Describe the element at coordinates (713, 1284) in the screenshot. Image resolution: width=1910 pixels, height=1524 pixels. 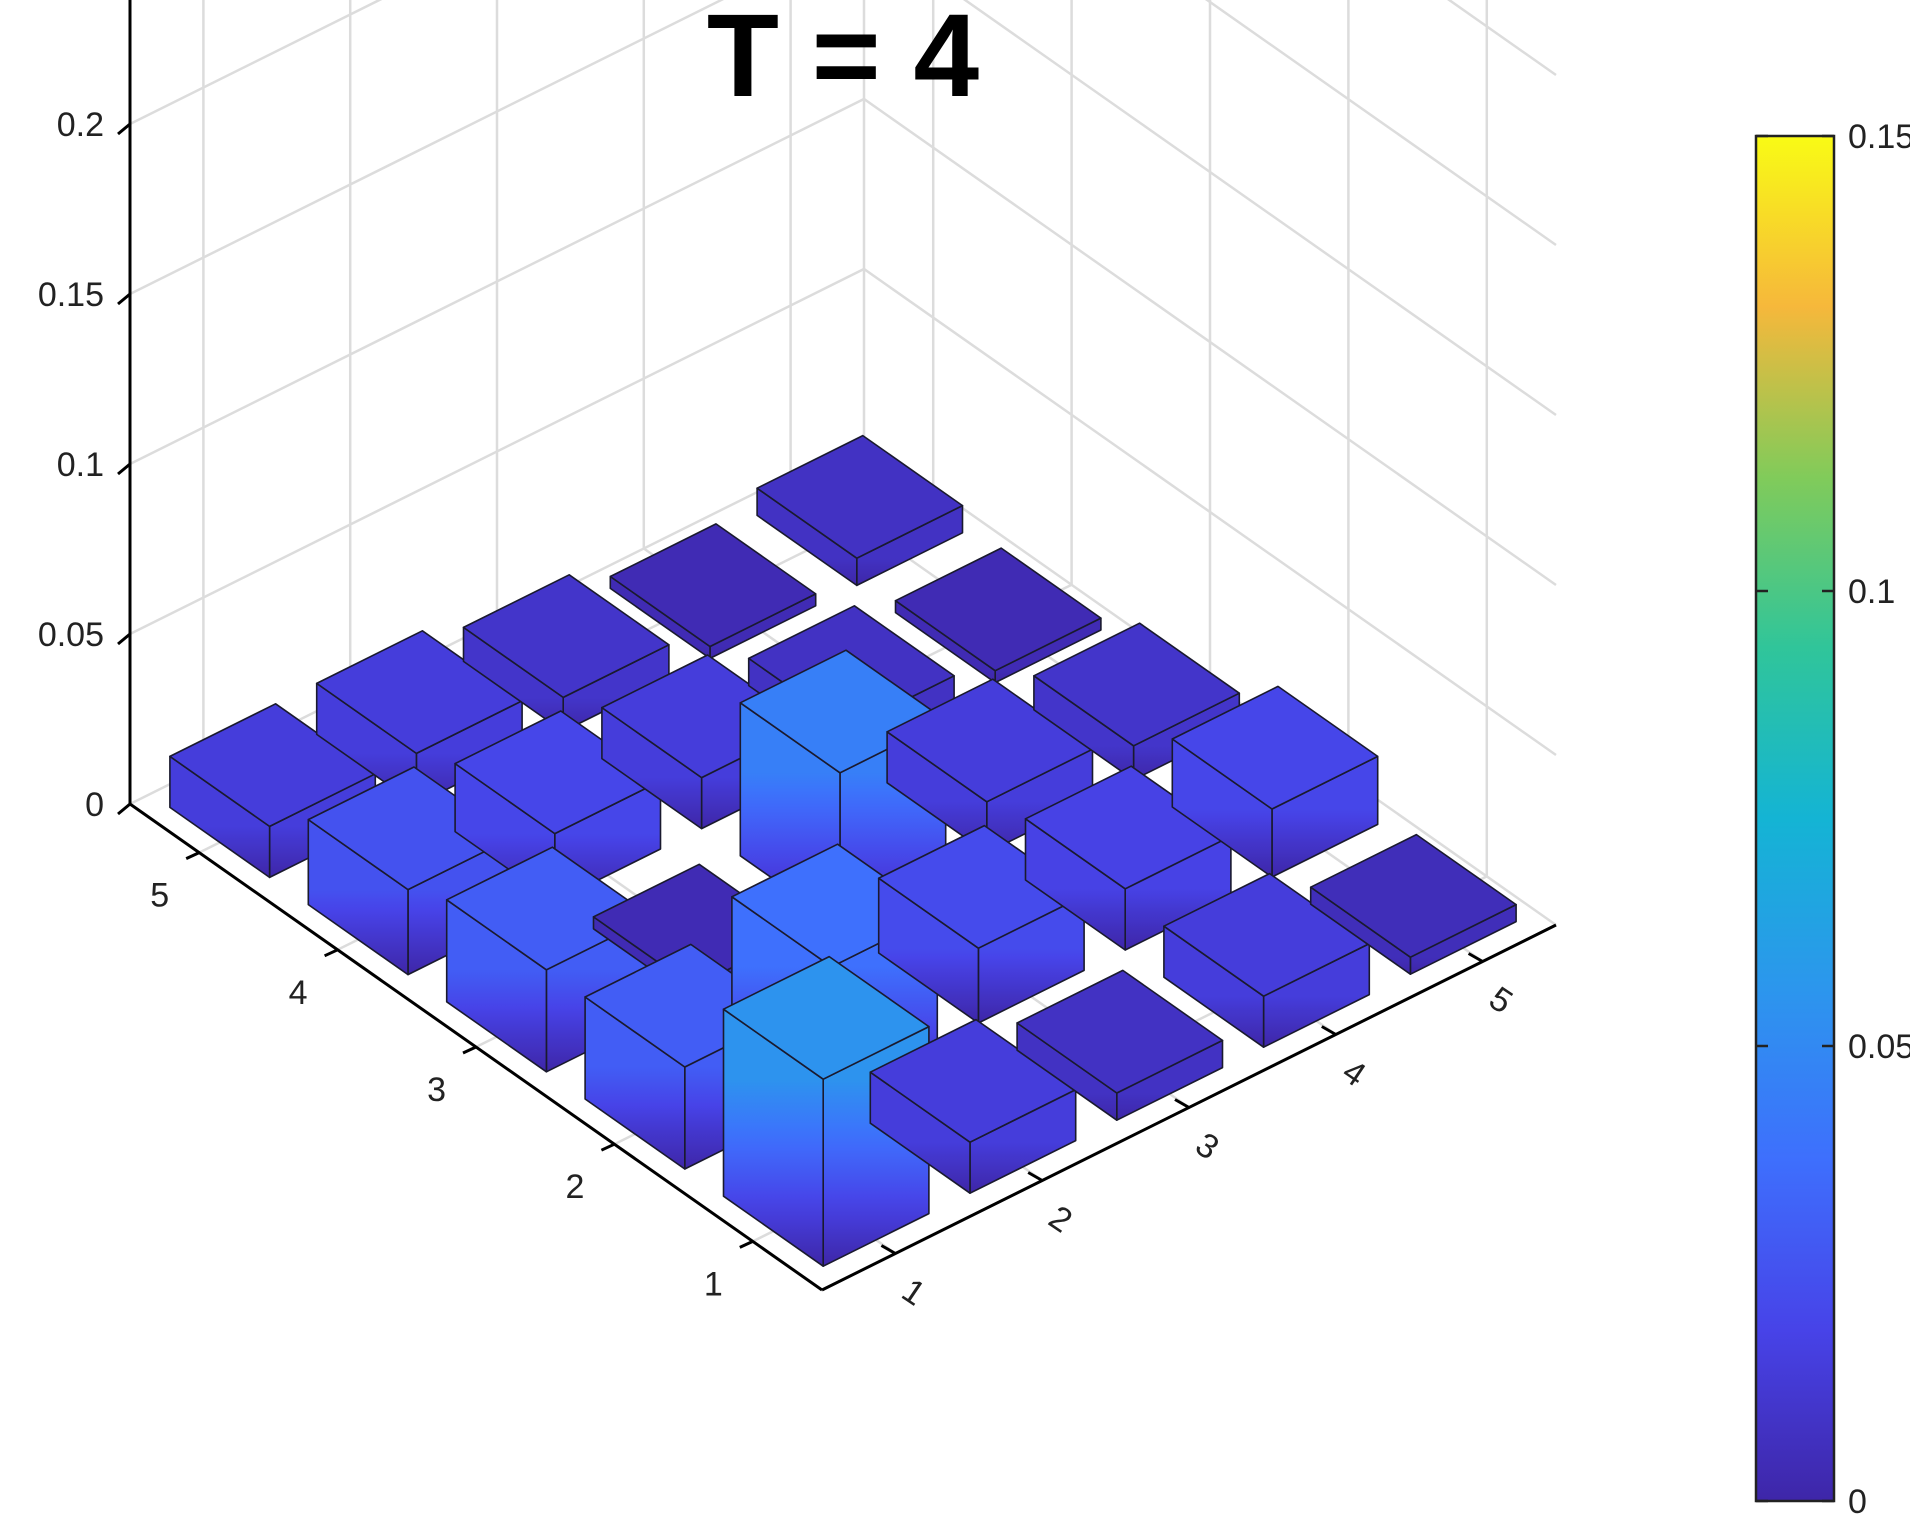
I see `y-tick-label: 1` at that location.